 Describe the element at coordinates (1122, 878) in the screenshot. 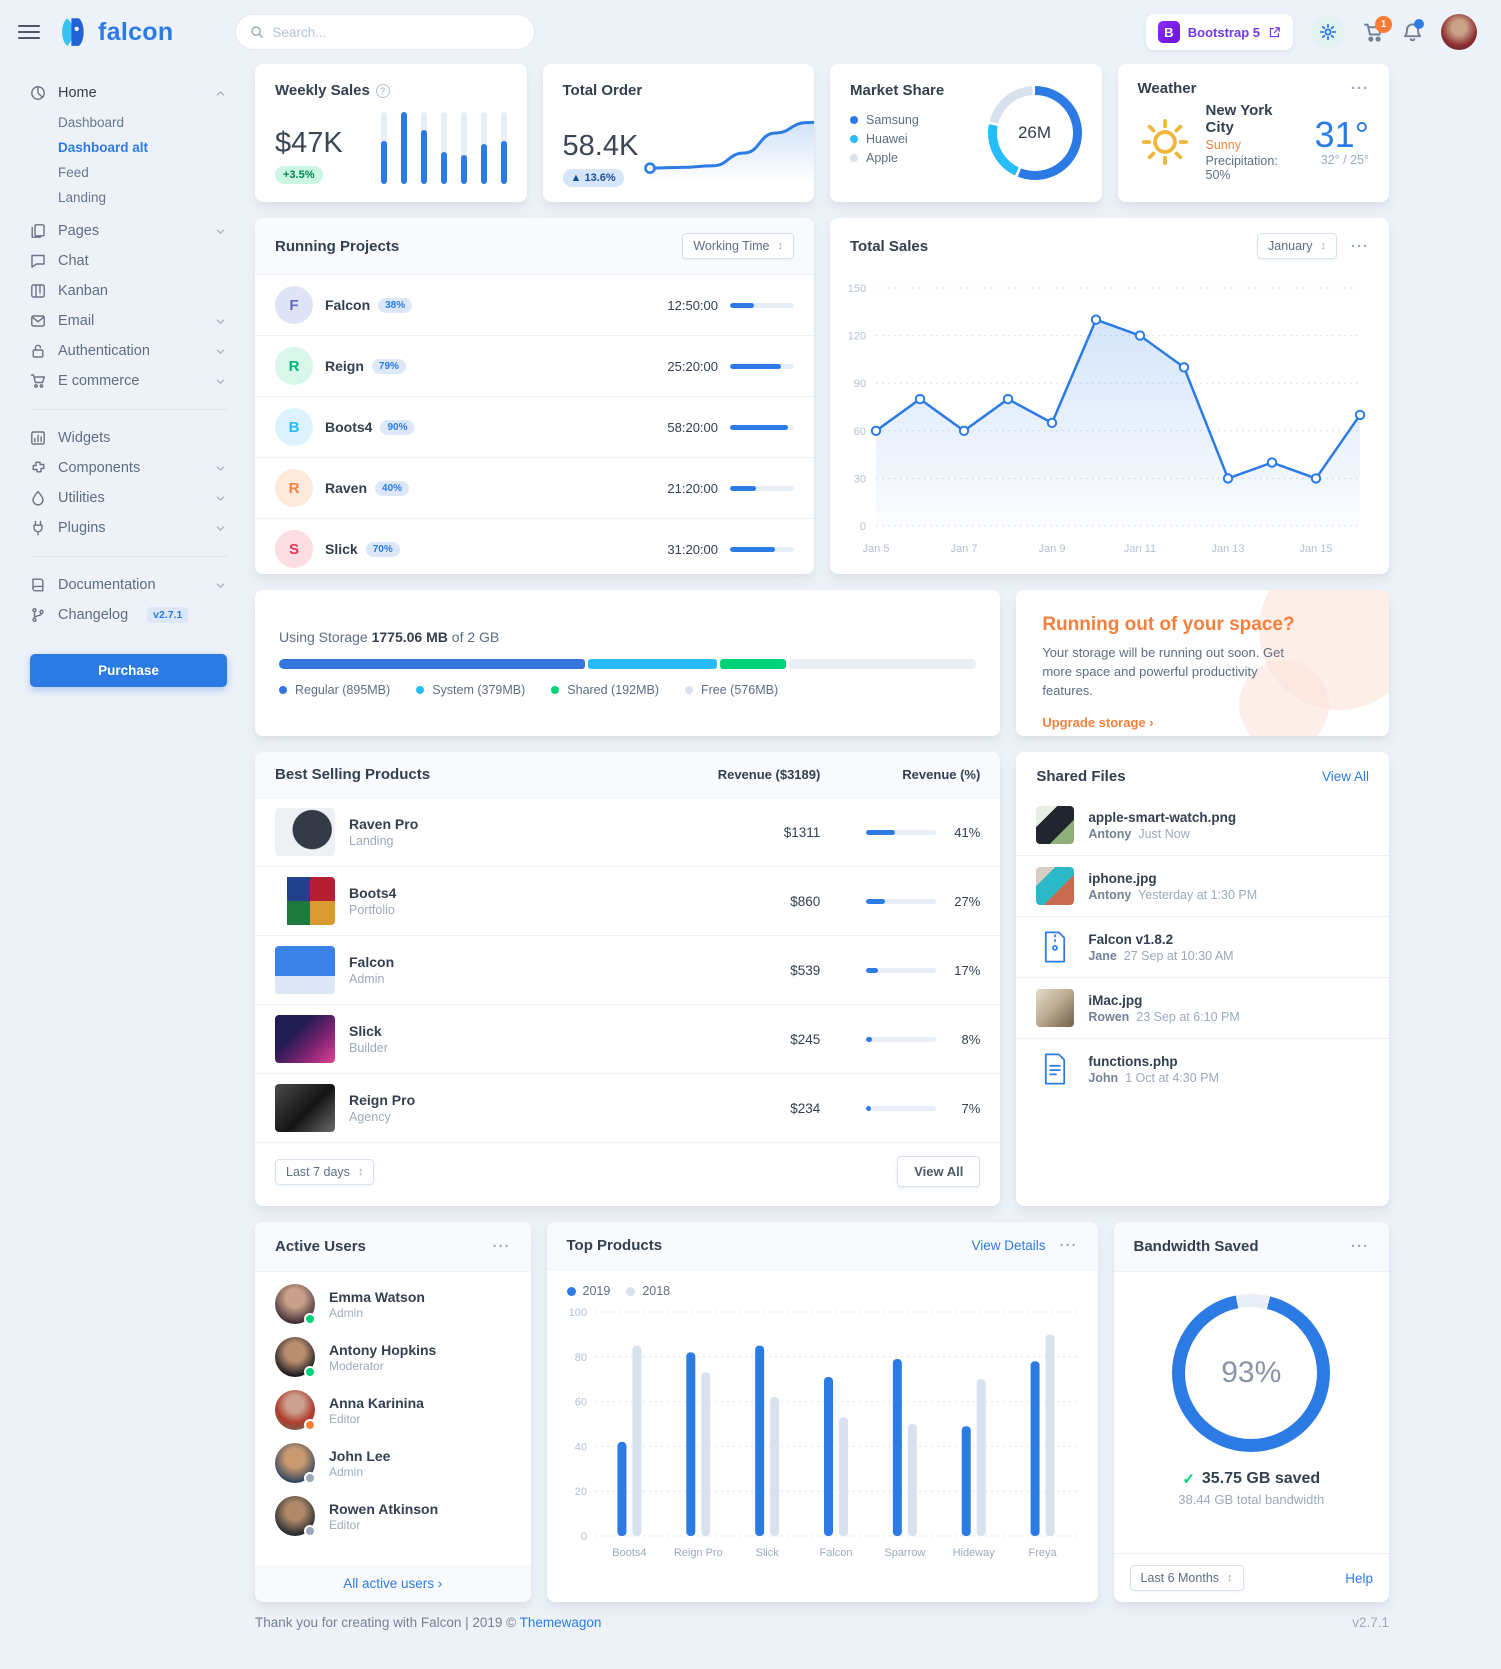

I see `file-name-link: iphone.jpg` at that location.